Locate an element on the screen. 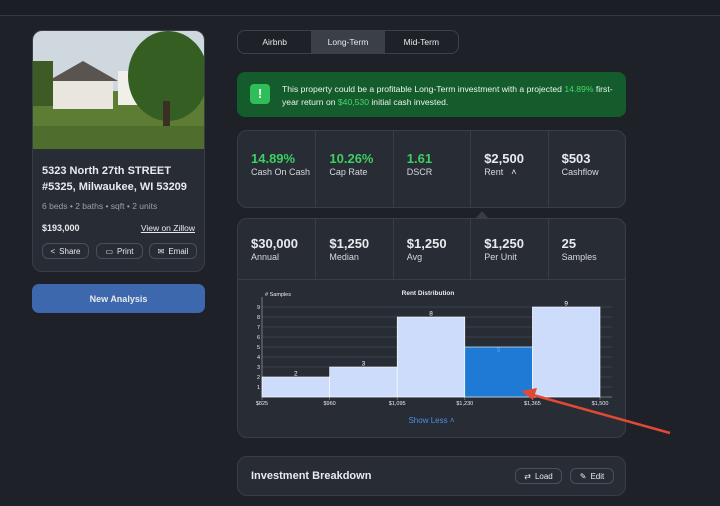 The width and height of the screenshot is (720, 506). metric-label: DSCR is located at coordinates (419, 172).